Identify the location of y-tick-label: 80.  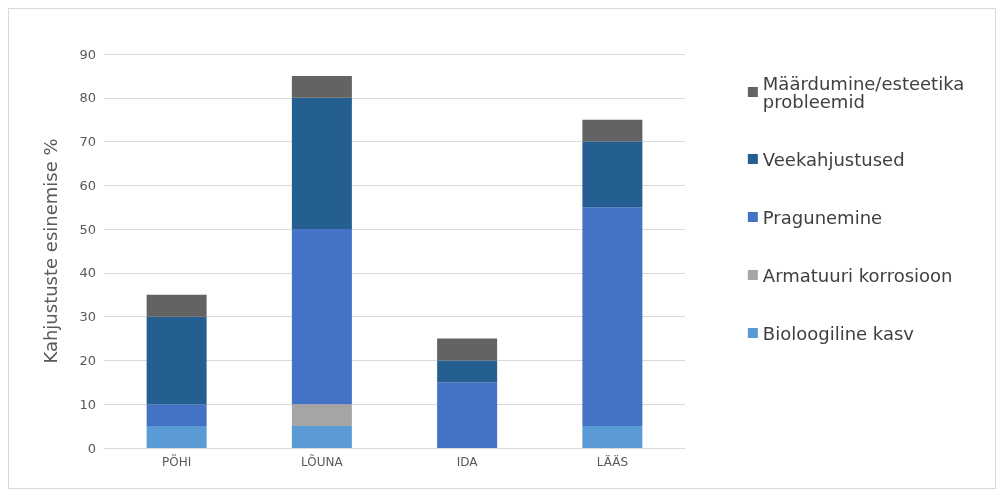
(87, 98).